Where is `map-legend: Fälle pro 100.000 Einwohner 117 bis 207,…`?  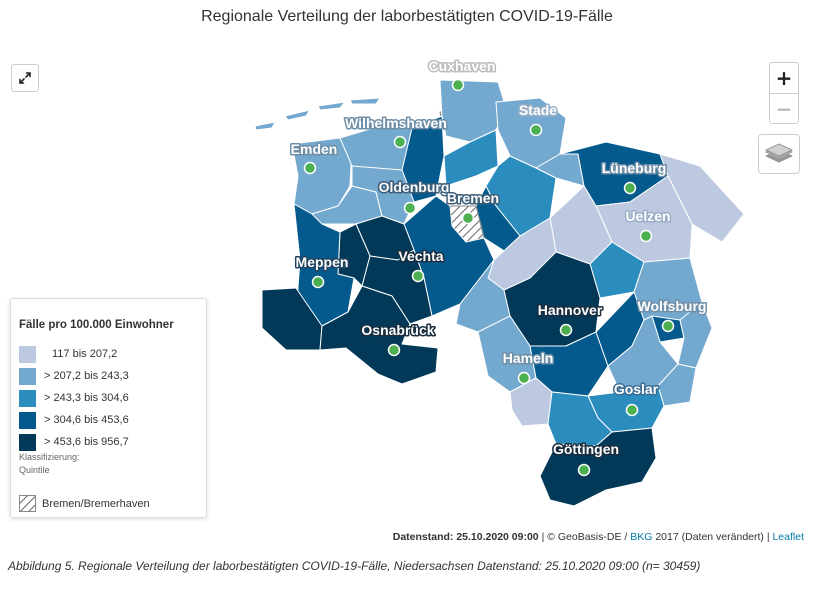
map-legend: Fälle pro 100.000 Einwohner 117 bis 207,… is located at coordinates (108, 408).